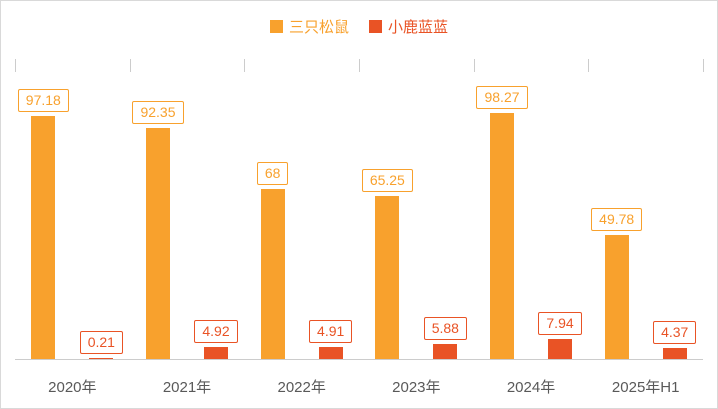 Image resolution: width=718 pixels, height=409 pixels. I want to click on legend-swatch-orange-icon, so click(276, 26).